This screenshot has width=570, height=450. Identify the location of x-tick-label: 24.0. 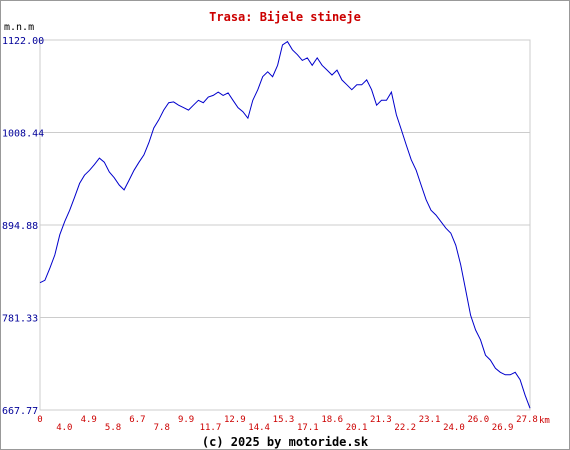
(454, 428).